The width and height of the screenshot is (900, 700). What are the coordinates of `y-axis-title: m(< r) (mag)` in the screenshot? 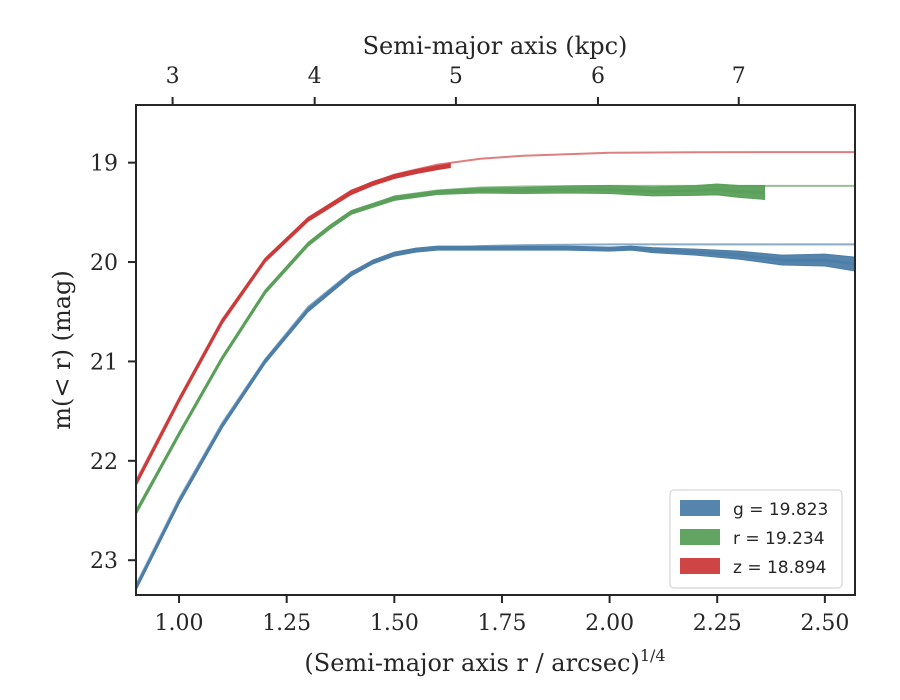 It's located at (62, 349).